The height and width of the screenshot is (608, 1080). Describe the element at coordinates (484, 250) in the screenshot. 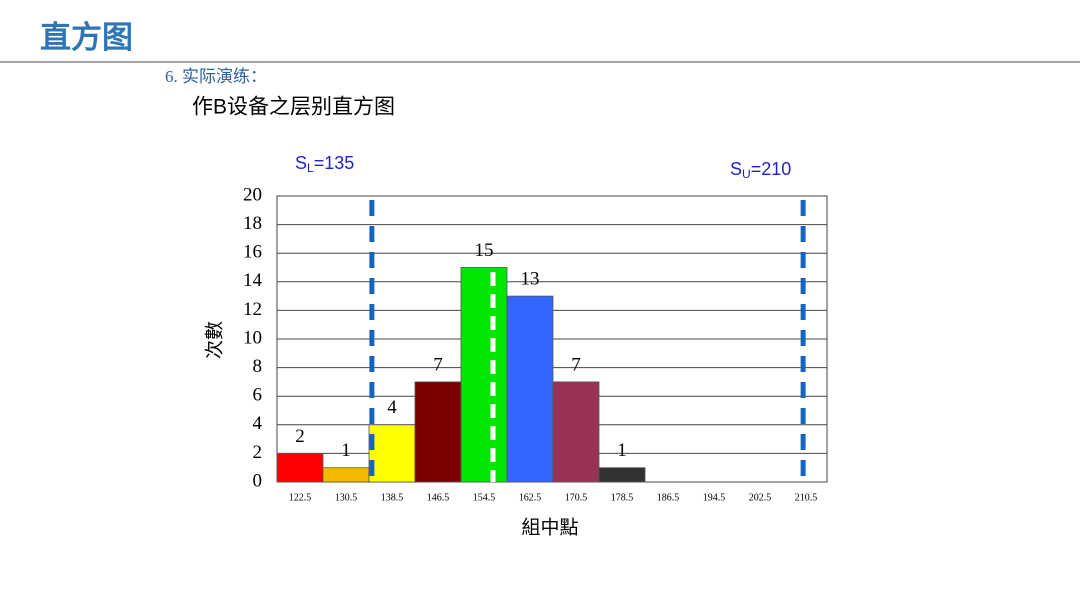

I see `data-label: 15` at that location.